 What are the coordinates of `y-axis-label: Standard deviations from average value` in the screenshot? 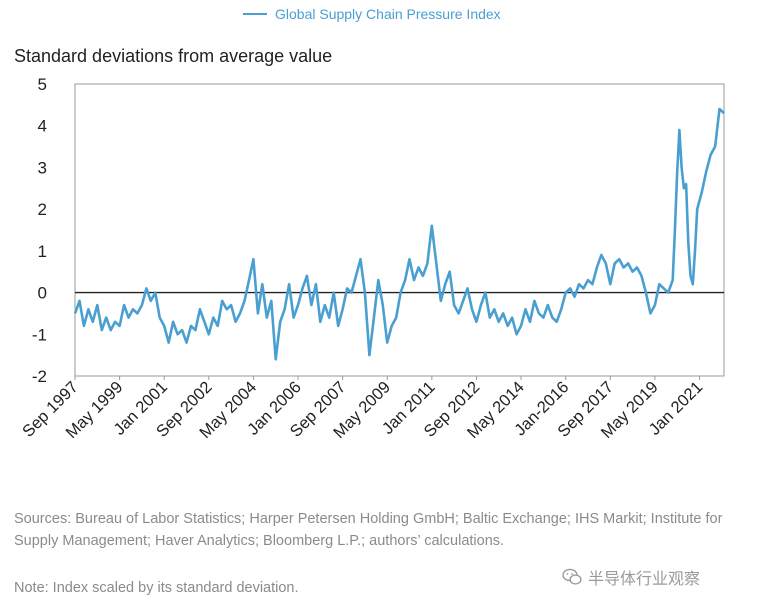 It's located at (173, 56).